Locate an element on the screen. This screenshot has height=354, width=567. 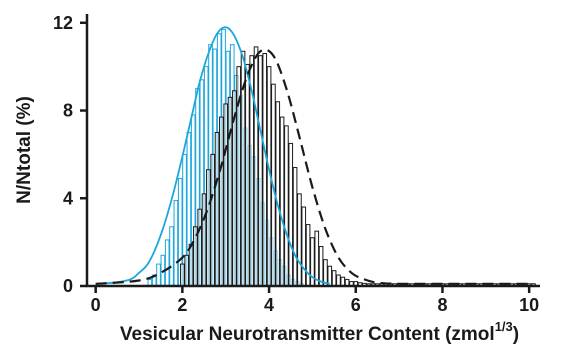
x-axis-title-close: ) is located at coordinates (516, 334).